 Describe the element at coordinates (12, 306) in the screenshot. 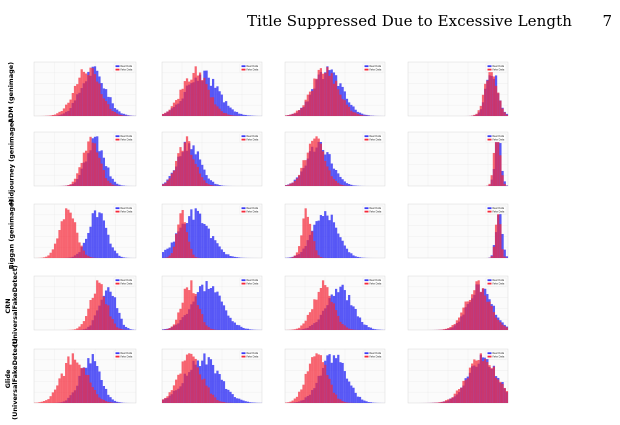

I see `row-label: CRN (UniversalFakeDetect)` at that location.